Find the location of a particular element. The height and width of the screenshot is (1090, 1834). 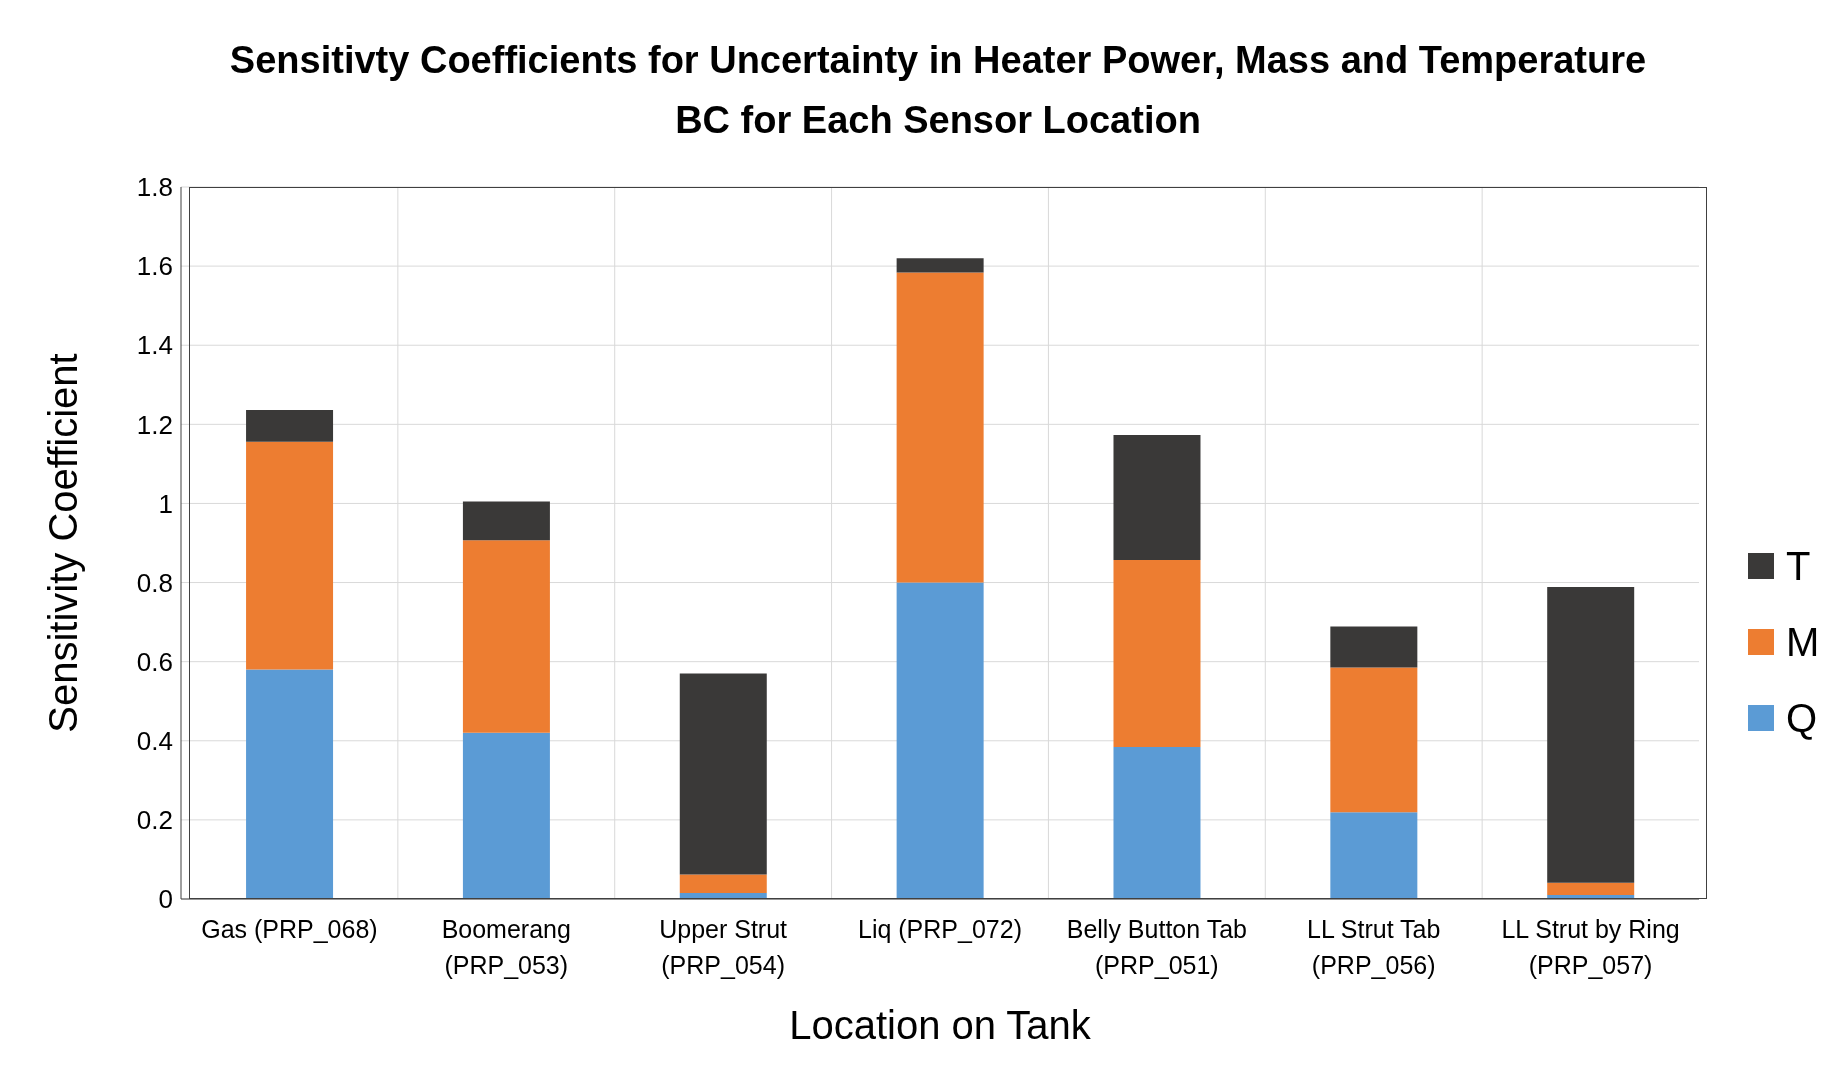

y-tick-label: 1 is located at coordinates (165, 503).